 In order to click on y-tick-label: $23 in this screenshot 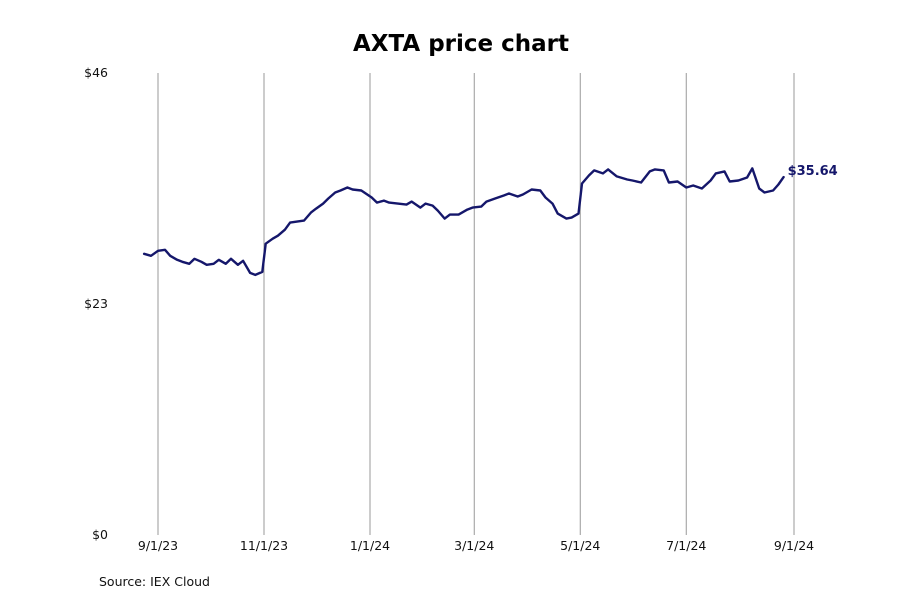, I will do `click(96, 303)`.